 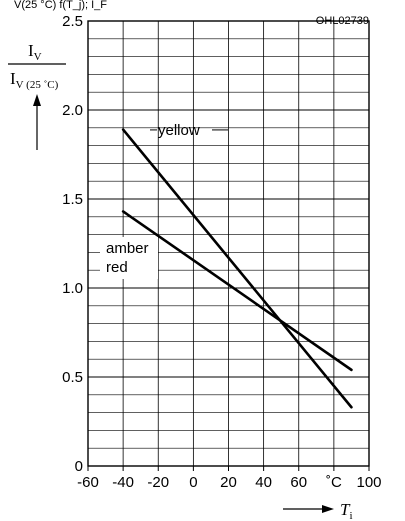 What do you see at coordinates (263, 482) in the screenshot?
I see `x-tick-label: 40` at bounding box center [263, 482].